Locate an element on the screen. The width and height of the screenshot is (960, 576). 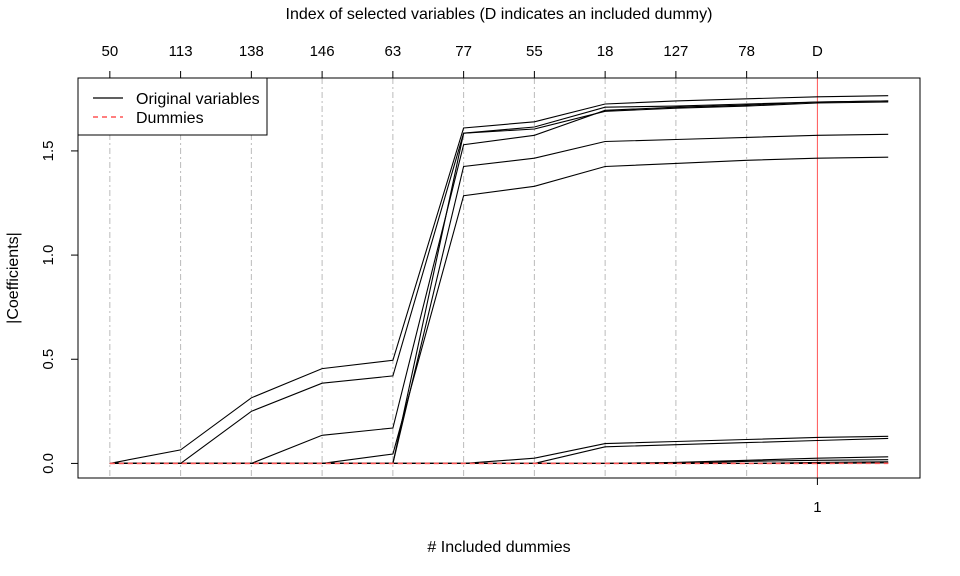
legend-dummies-label: Dummies is located at coordinates (170, 118).